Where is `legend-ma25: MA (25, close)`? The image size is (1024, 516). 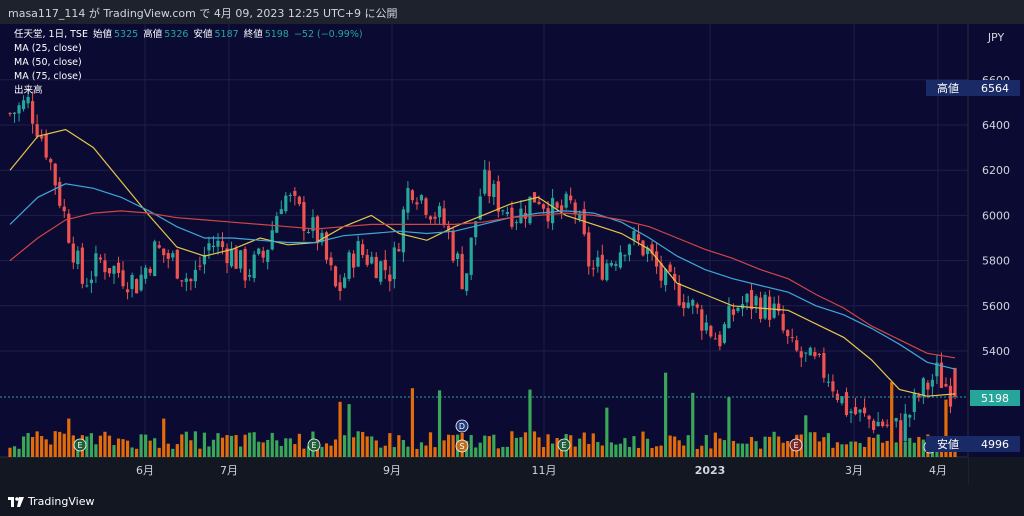 legend-ma25: MA (25, close) is located at coordinates (48, 48).